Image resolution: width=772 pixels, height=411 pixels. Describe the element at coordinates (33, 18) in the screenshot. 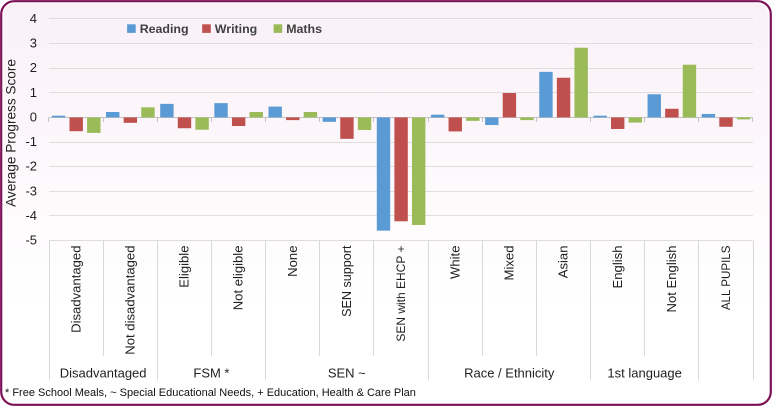

I see `svg-text: 4` at that location.